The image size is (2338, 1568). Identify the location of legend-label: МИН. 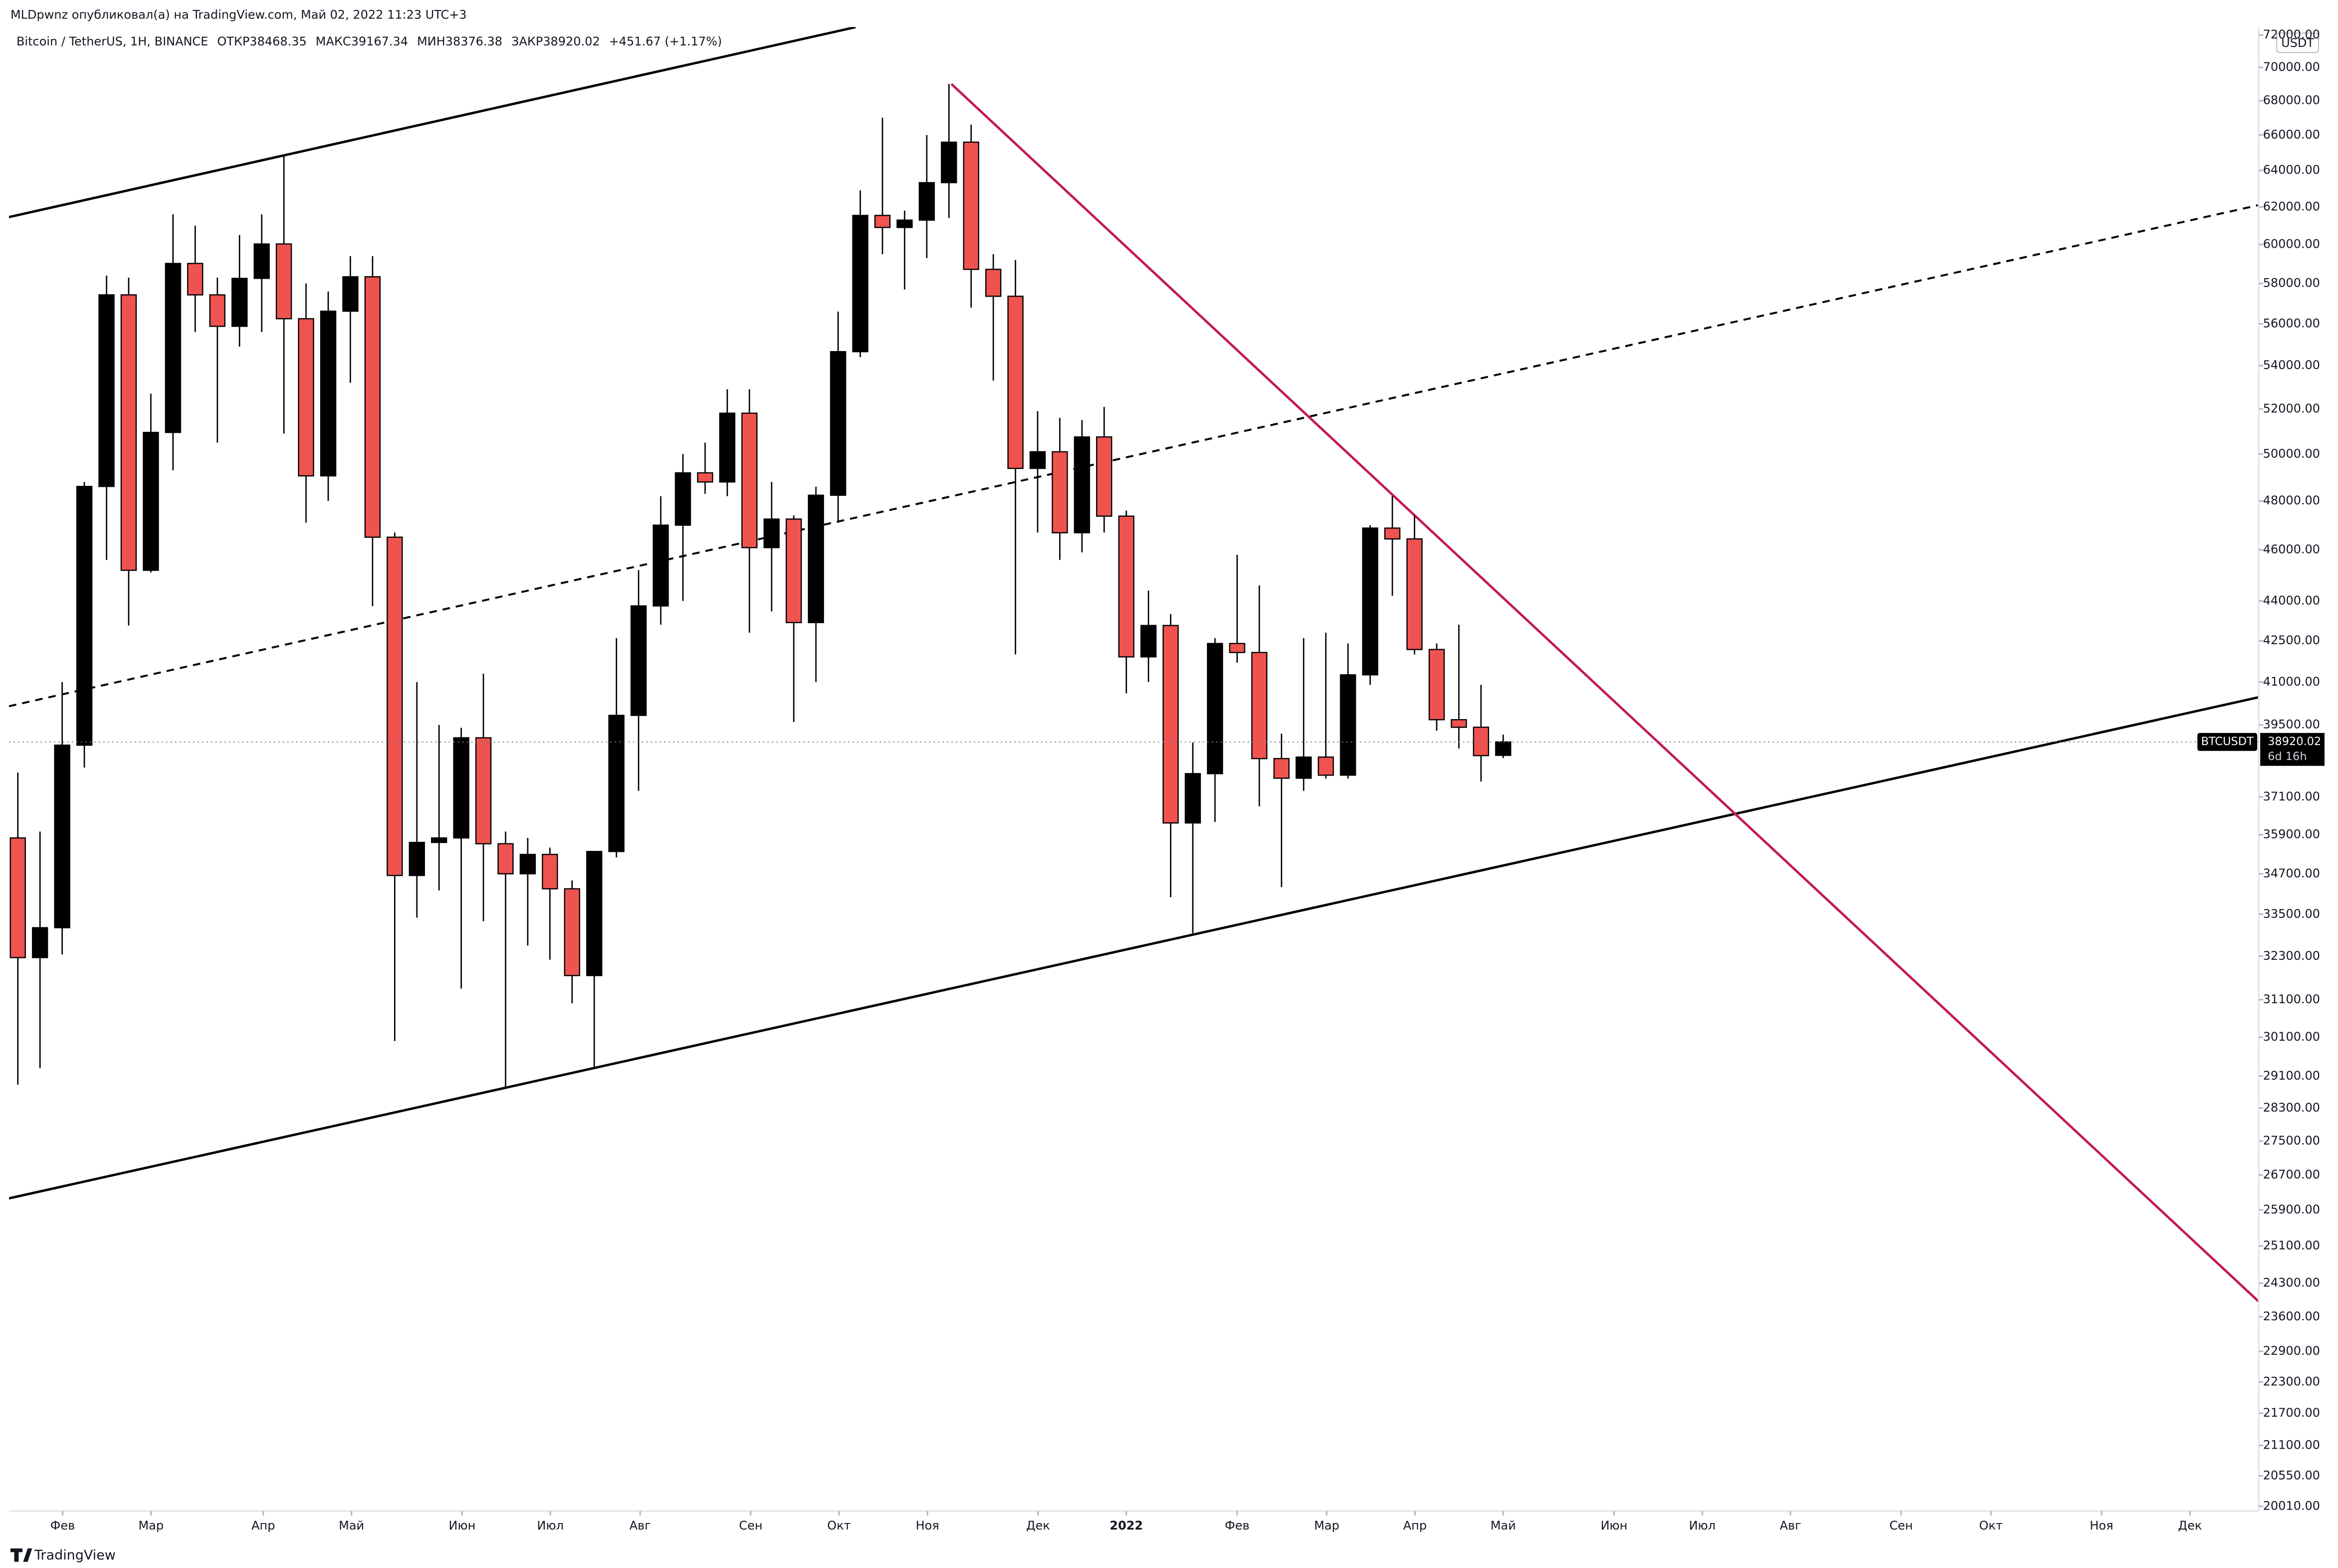
(431, 41).